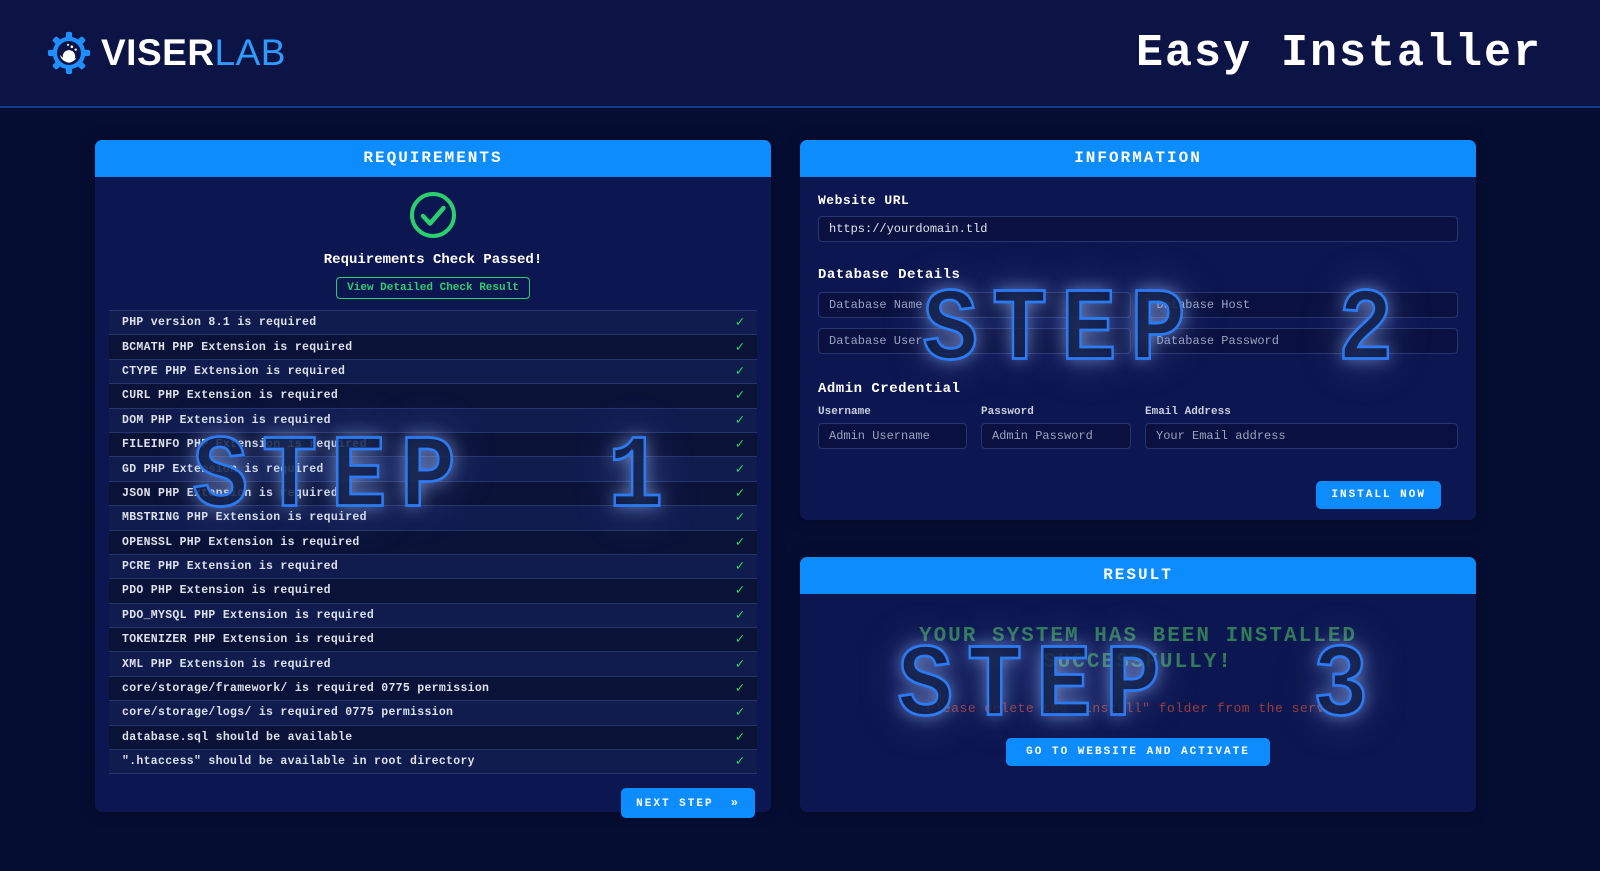 The height and width of the screenshot is (871, 1600). What do you see at coordinates (889, 389) in the screenshot?
I see `admin-credential-label: Admin Credential` at bounding box center [889, 389].